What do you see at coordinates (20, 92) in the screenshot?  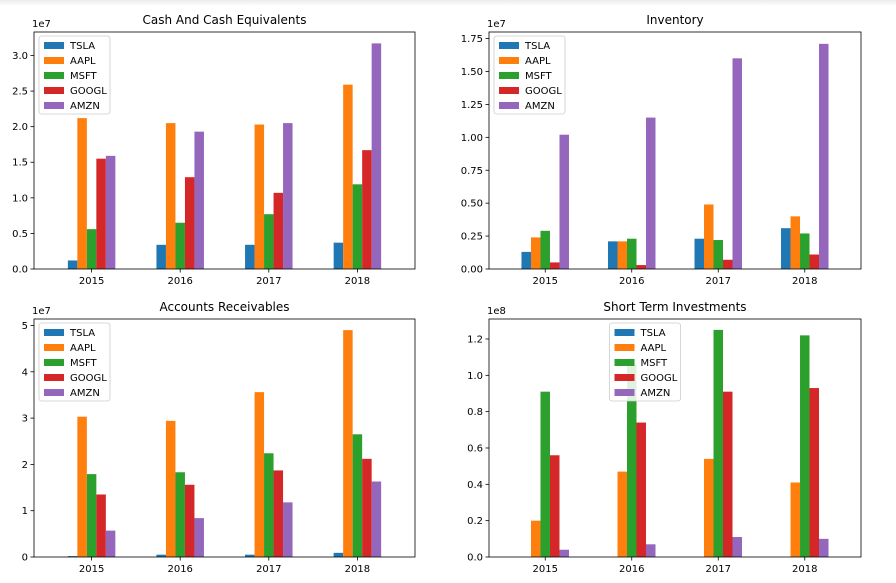 I see `y-tick-label: 2.5` at bounding box center [20, 92].